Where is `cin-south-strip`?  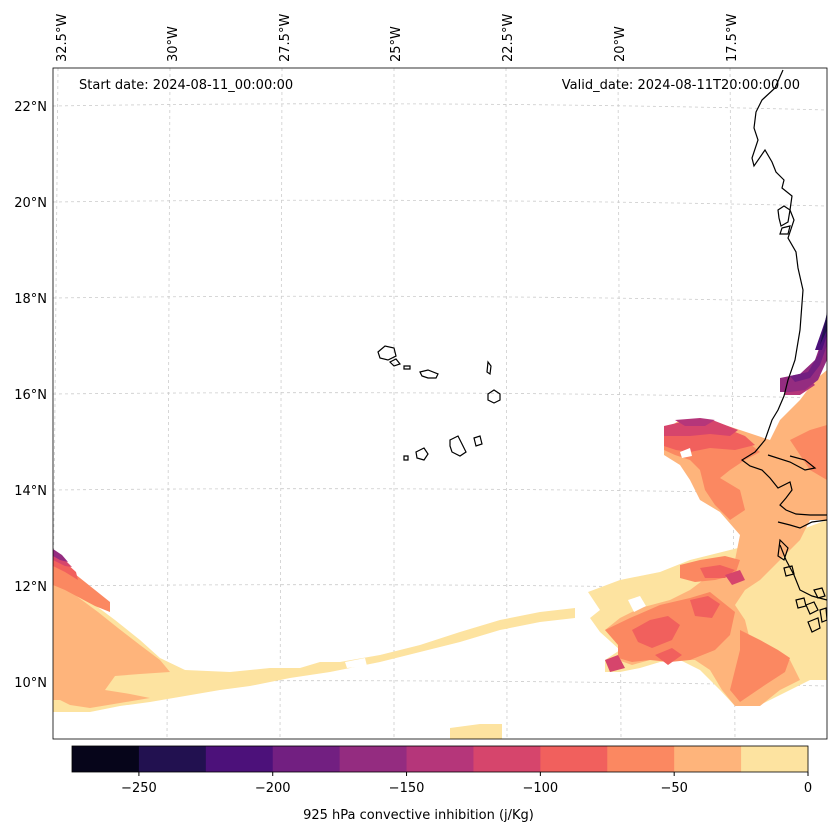 cin-south-strip is located at coordinates (476, 731).